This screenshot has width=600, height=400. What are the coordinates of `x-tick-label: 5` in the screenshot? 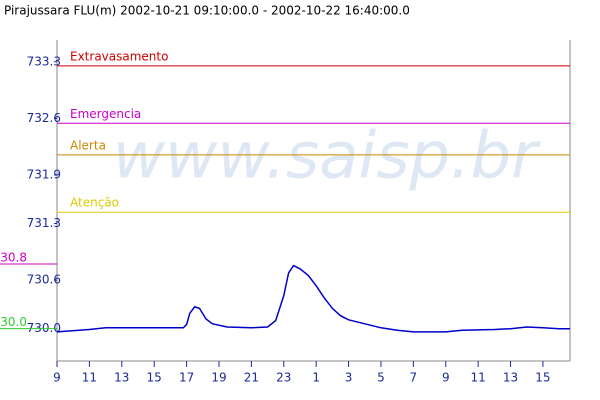 It's located at (381, 378).